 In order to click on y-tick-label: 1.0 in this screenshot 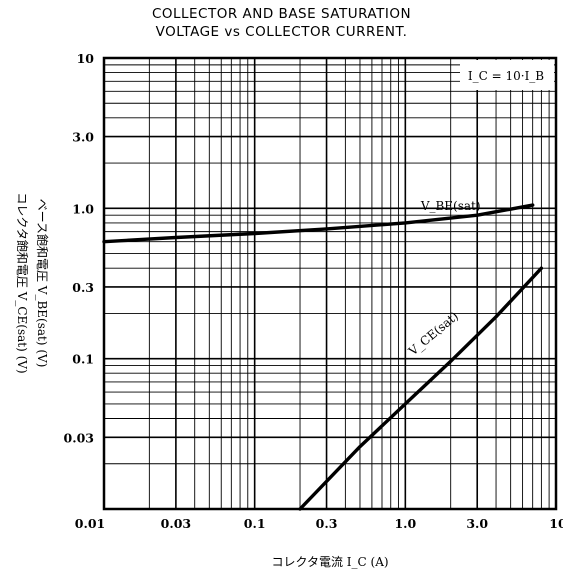, I will do `click(83, 208)`.